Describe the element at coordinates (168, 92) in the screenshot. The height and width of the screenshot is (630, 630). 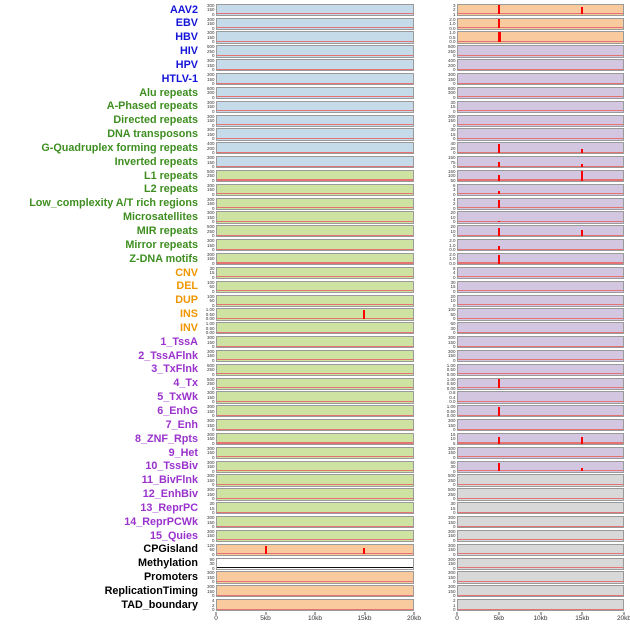
I see `track-label: Alu repeats` at that location.